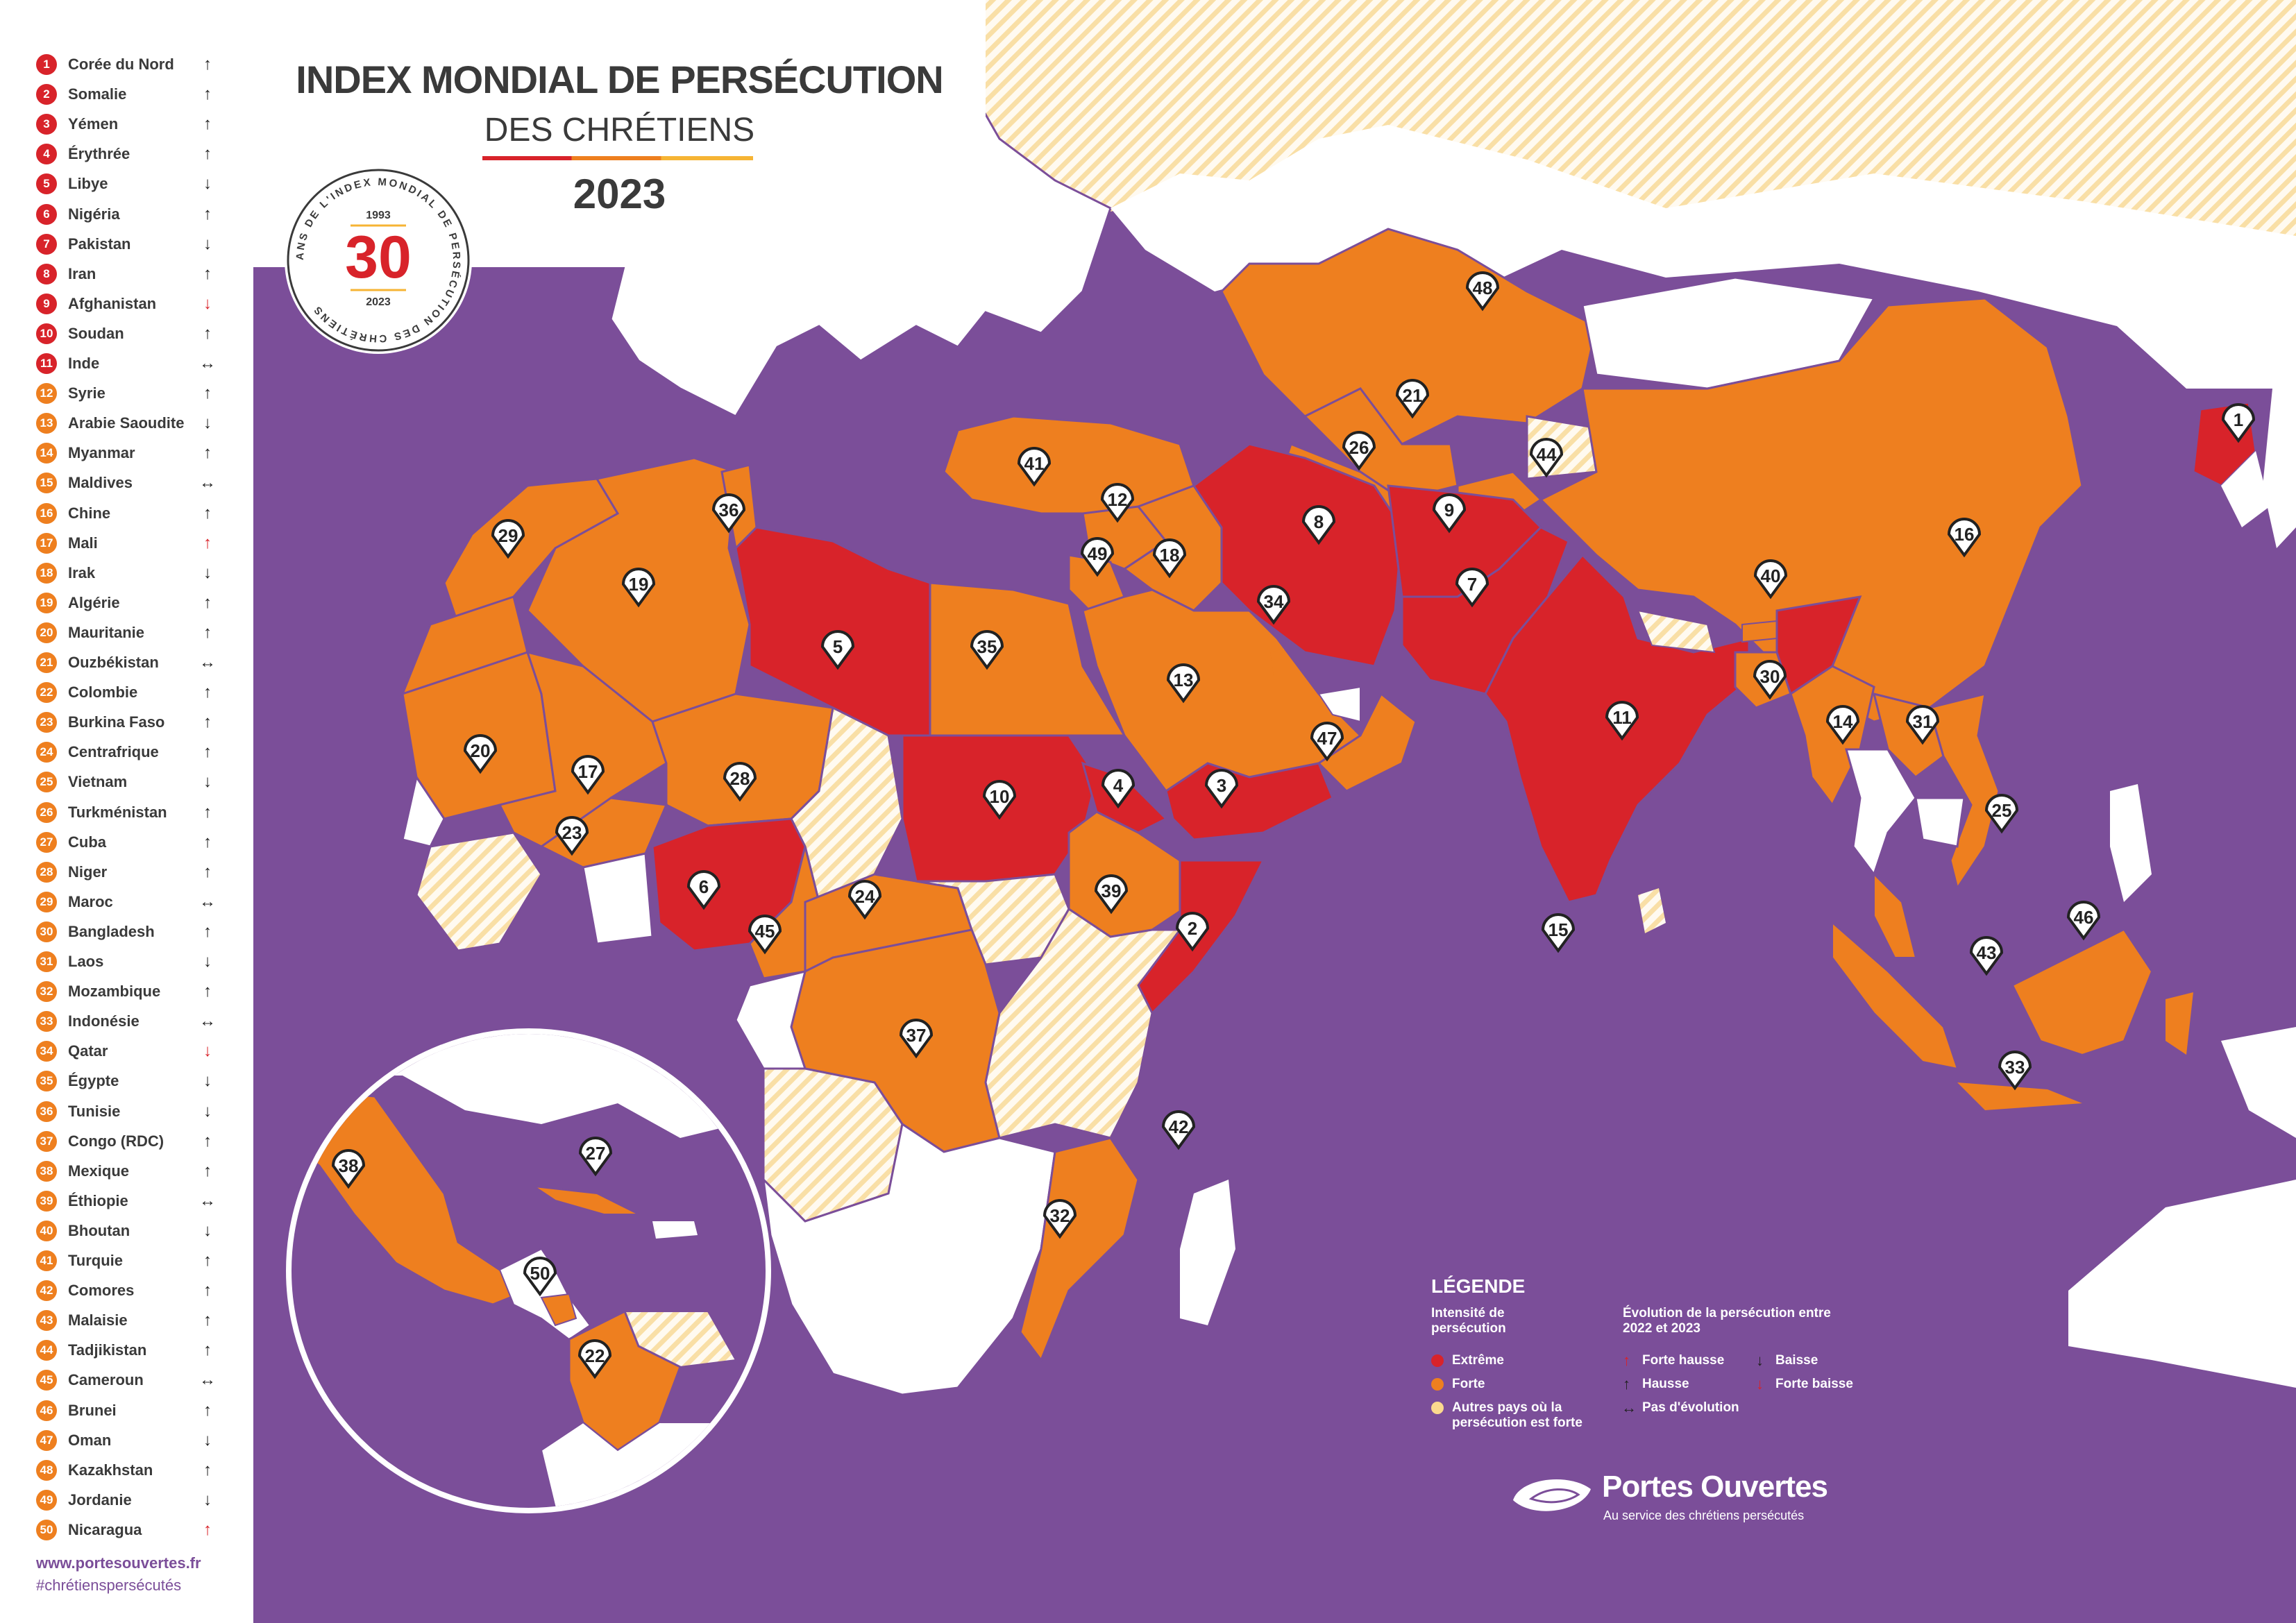 The width and height of the screenshot is (2296, 1623). I want to click on ranking-row: 14 Myanmar ↑, so click(130, 454).